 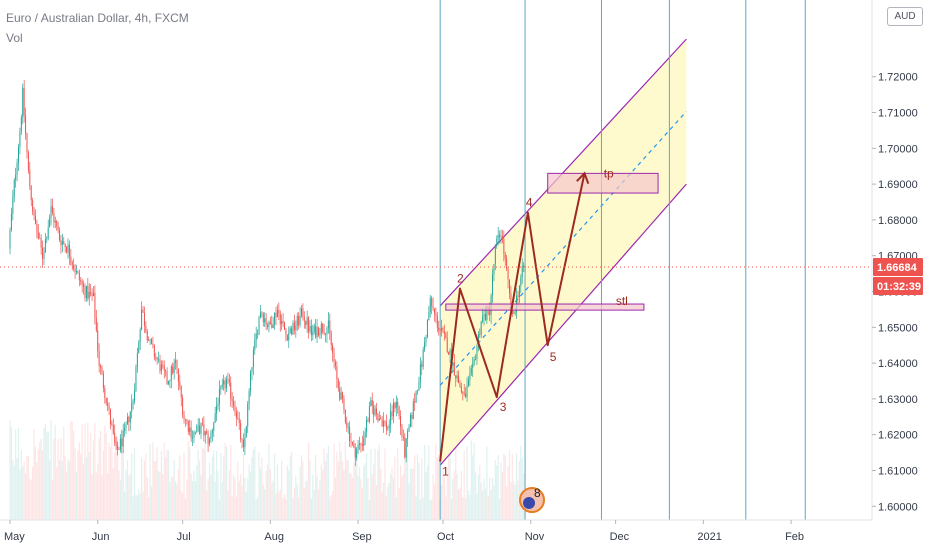 What do you see at coordinates (905, 16) in the screenshot?
I see `currency-badge: AUD` at bounding box center [905, 16].